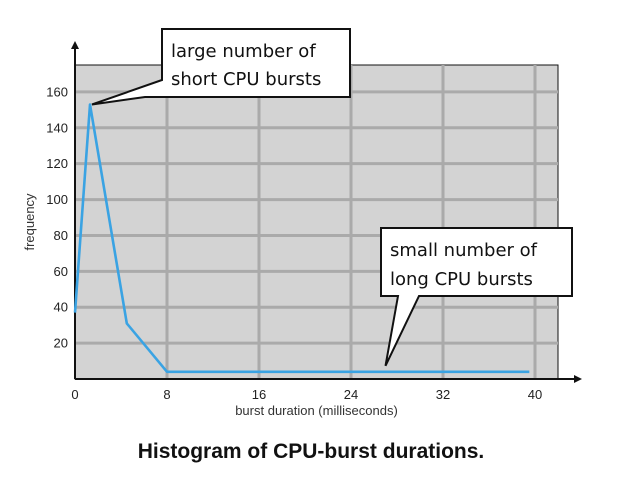 The height and width of the screenshot is (488, 622). What do you see at coordinates (311, 451) in the screenshot?
I see `chart-caption: Histogram of CPU-burst durations.` at bounding box center [311, 451].